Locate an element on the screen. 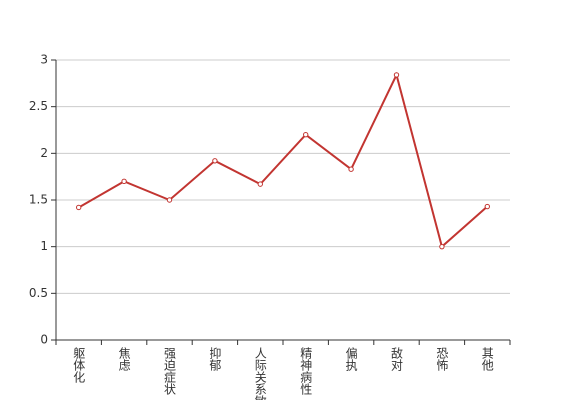  y-tick-label: 2.5 is located at coordinates (38, 106).